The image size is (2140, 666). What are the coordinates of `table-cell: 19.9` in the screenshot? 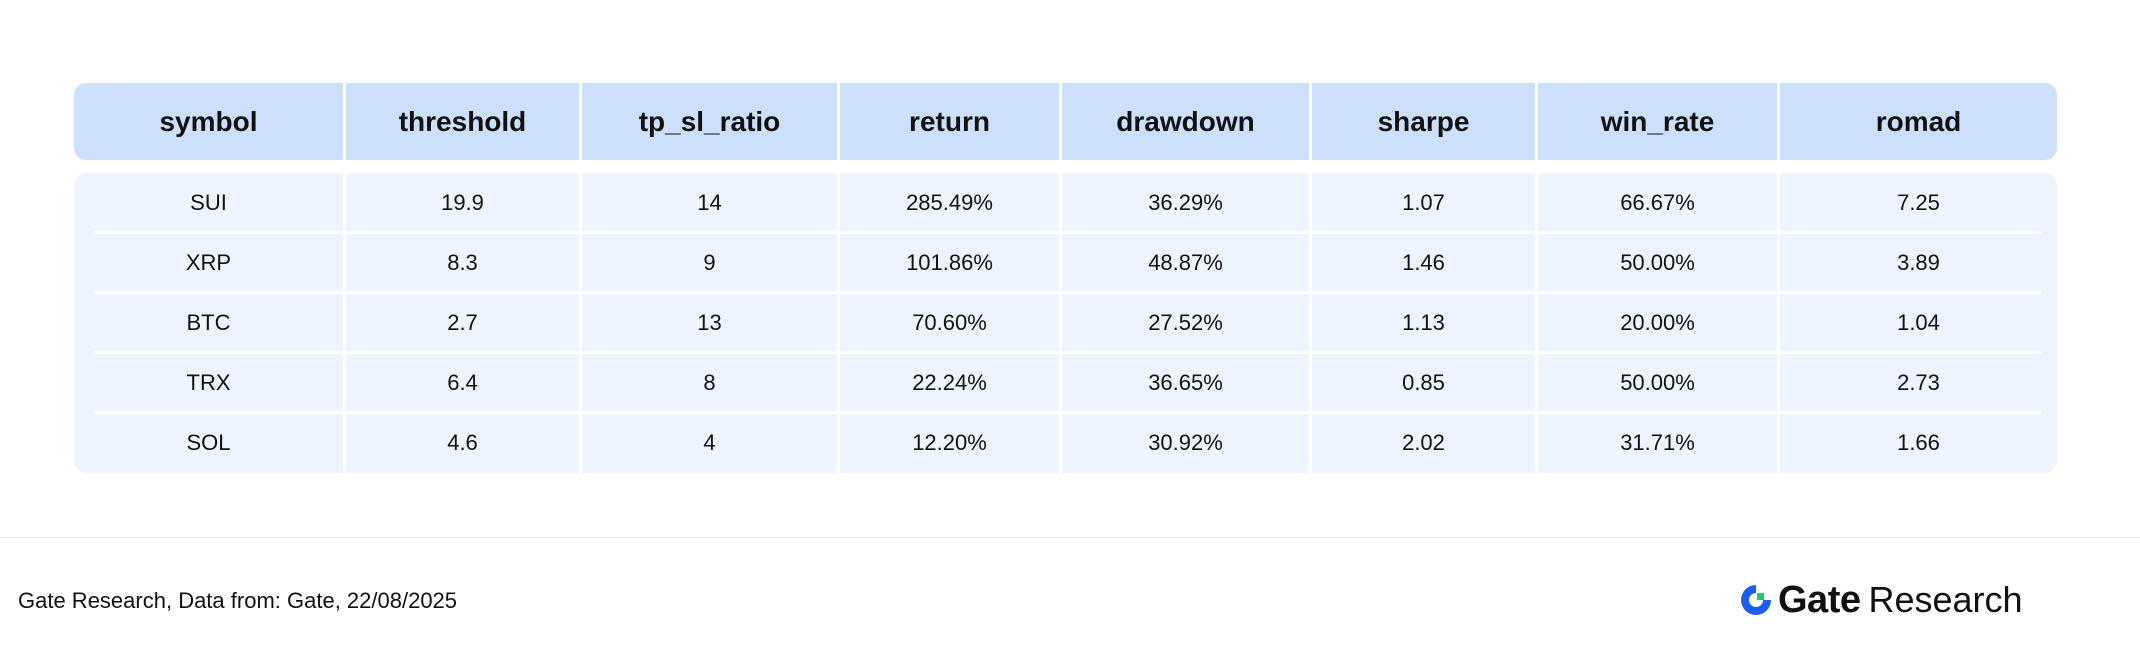 It's located at (464, 203).